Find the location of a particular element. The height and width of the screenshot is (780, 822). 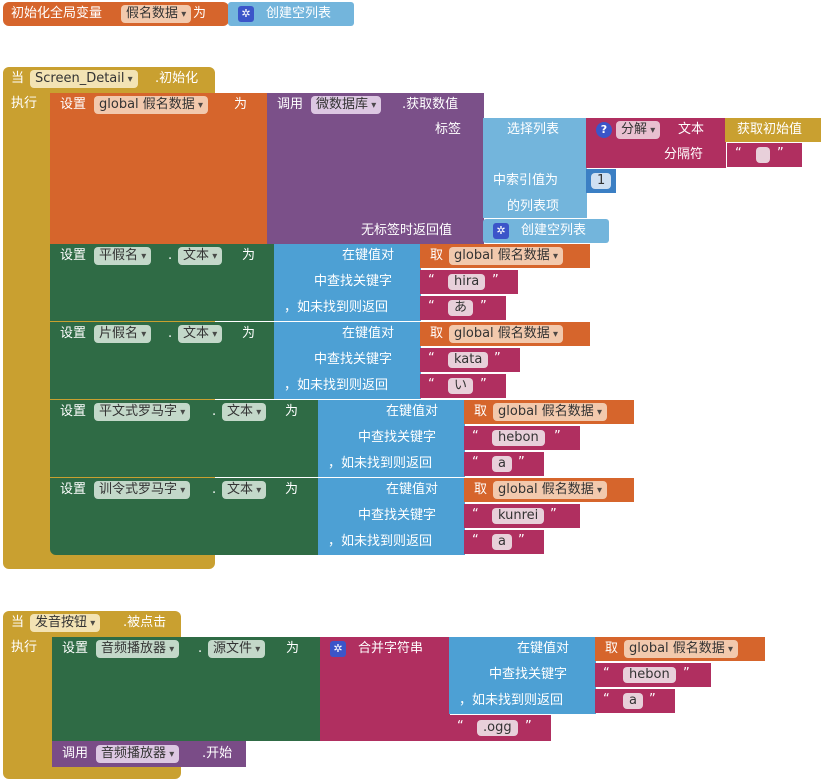

key-3-value: hebon is located at coordinates (518, 438).